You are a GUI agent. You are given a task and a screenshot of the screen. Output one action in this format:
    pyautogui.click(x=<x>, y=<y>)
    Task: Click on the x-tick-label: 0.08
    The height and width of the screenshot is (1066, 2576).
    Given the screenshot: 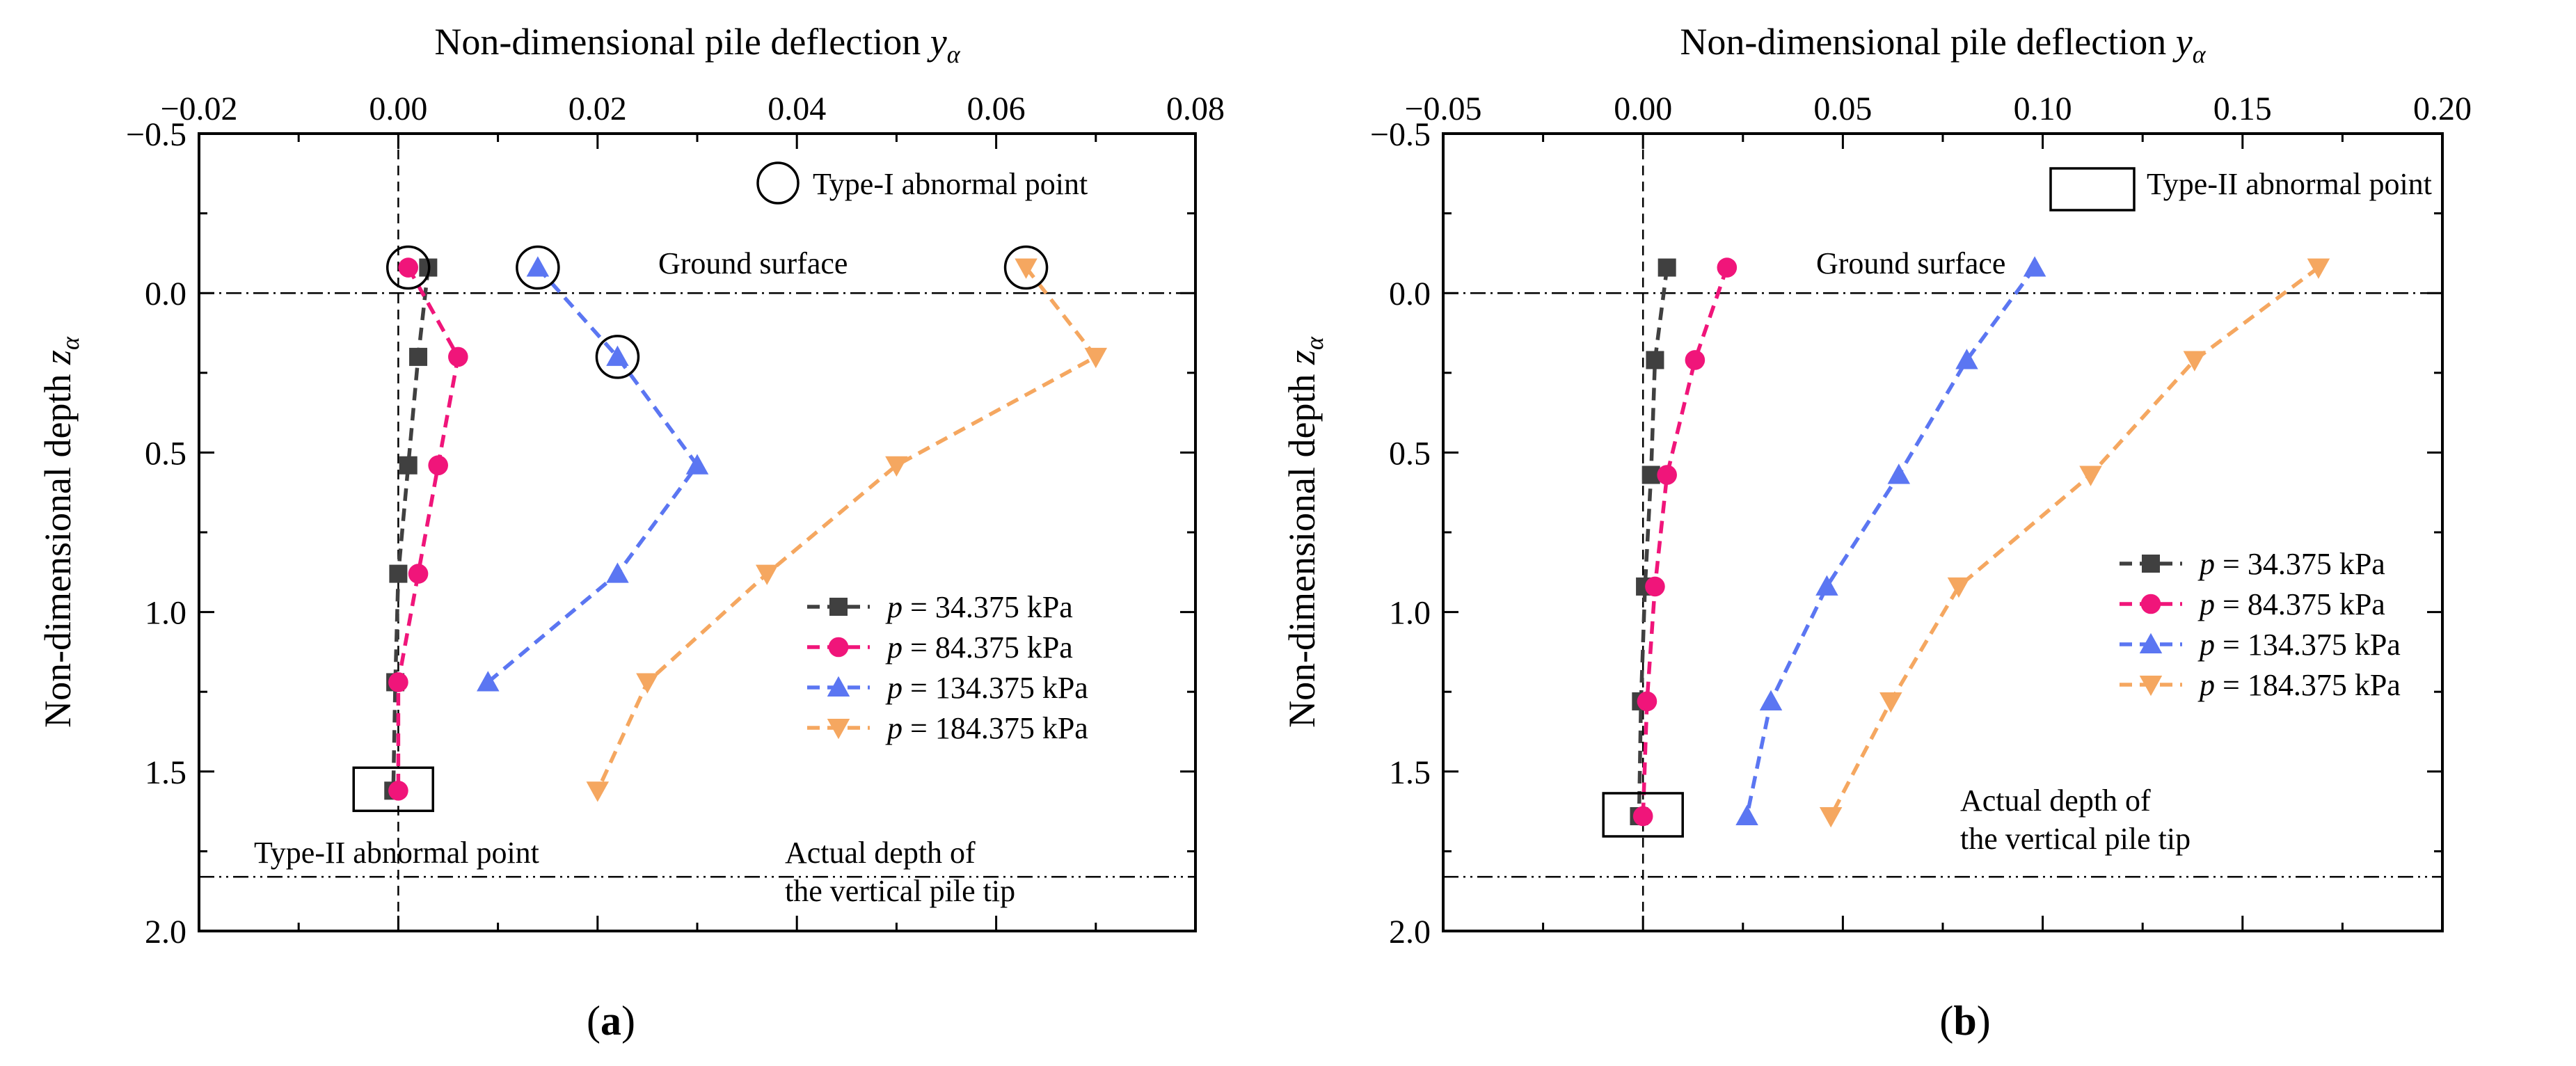 What is the action you would take?
    pyautogui.click(x=1195, y=108)
    